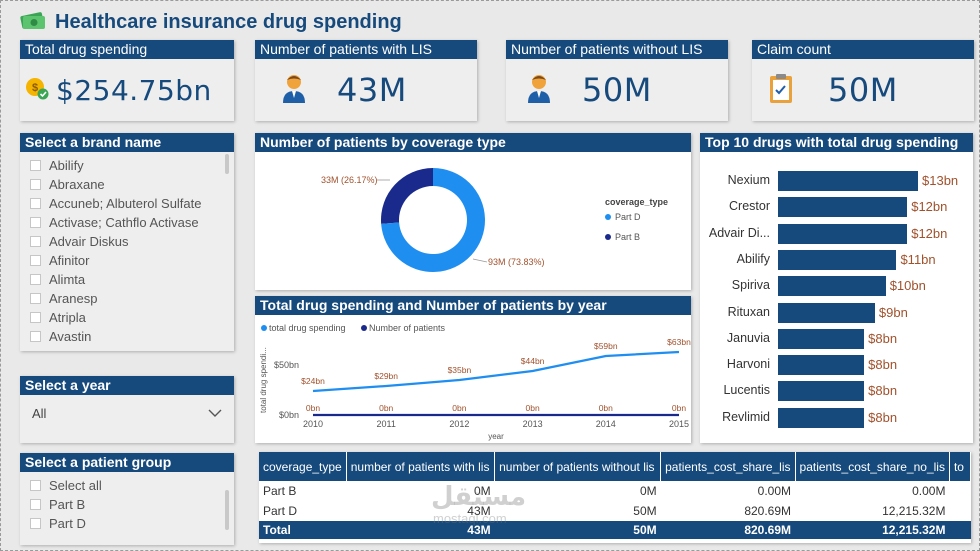 This screenshot has height=551, width=980. Describe the element at coordinates (606, 424) in the screenshot. I see `x-tick-label: 2014` at that location.